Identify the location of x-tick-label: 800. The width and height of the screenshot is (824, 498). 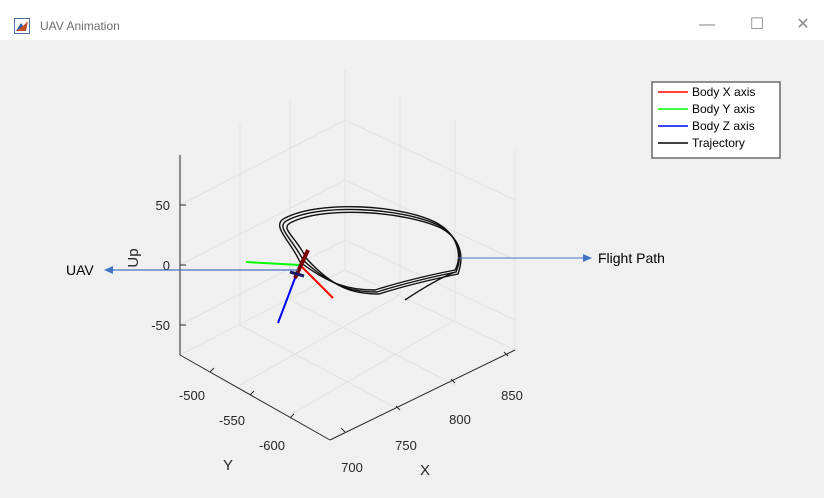
(460, 419).